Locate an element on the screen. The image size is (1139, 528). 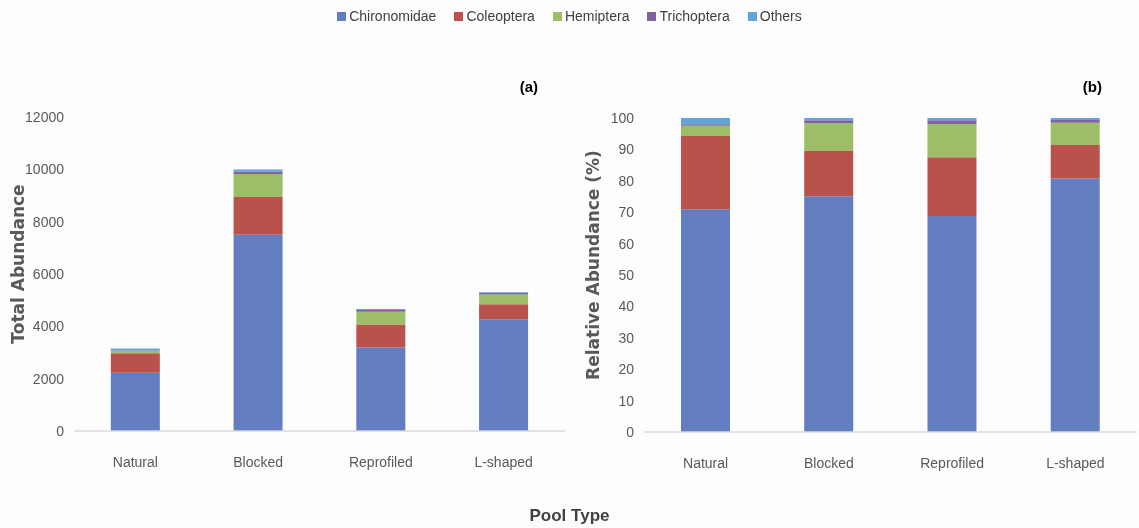
chart-title: (a) is located at coordinates (528, 86).